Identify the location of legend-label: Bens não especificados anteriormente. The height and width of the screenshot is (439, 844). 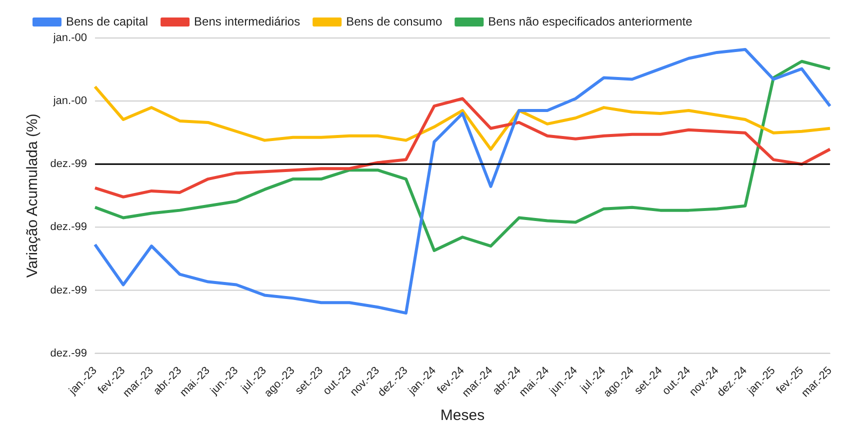
(590, 21).